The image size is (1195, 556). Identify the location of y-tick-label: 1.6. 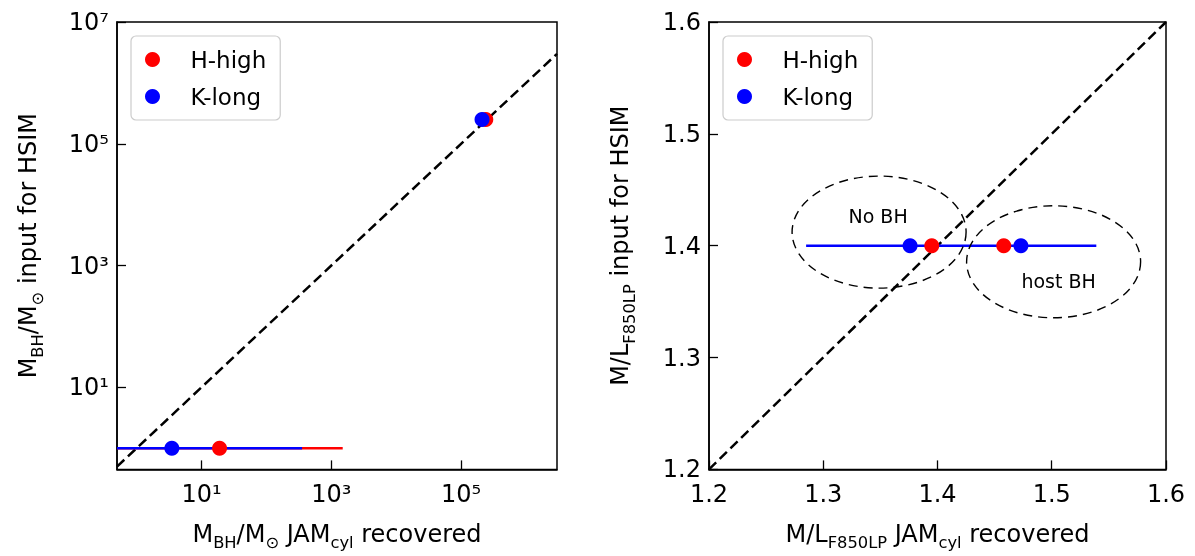
(681, 22).